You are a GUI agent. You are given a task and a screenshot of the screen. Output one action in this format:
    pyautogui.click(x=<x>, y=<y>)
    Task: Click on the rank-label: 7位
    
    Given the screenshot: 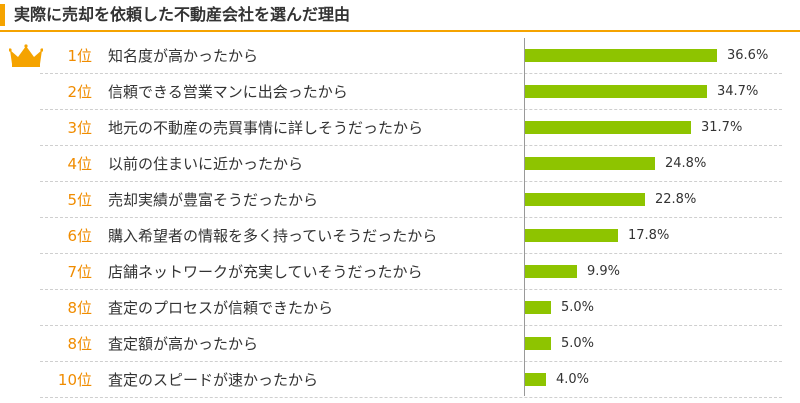 What is the action you would take?
    pyautogui.click(x=79, y=272)
    